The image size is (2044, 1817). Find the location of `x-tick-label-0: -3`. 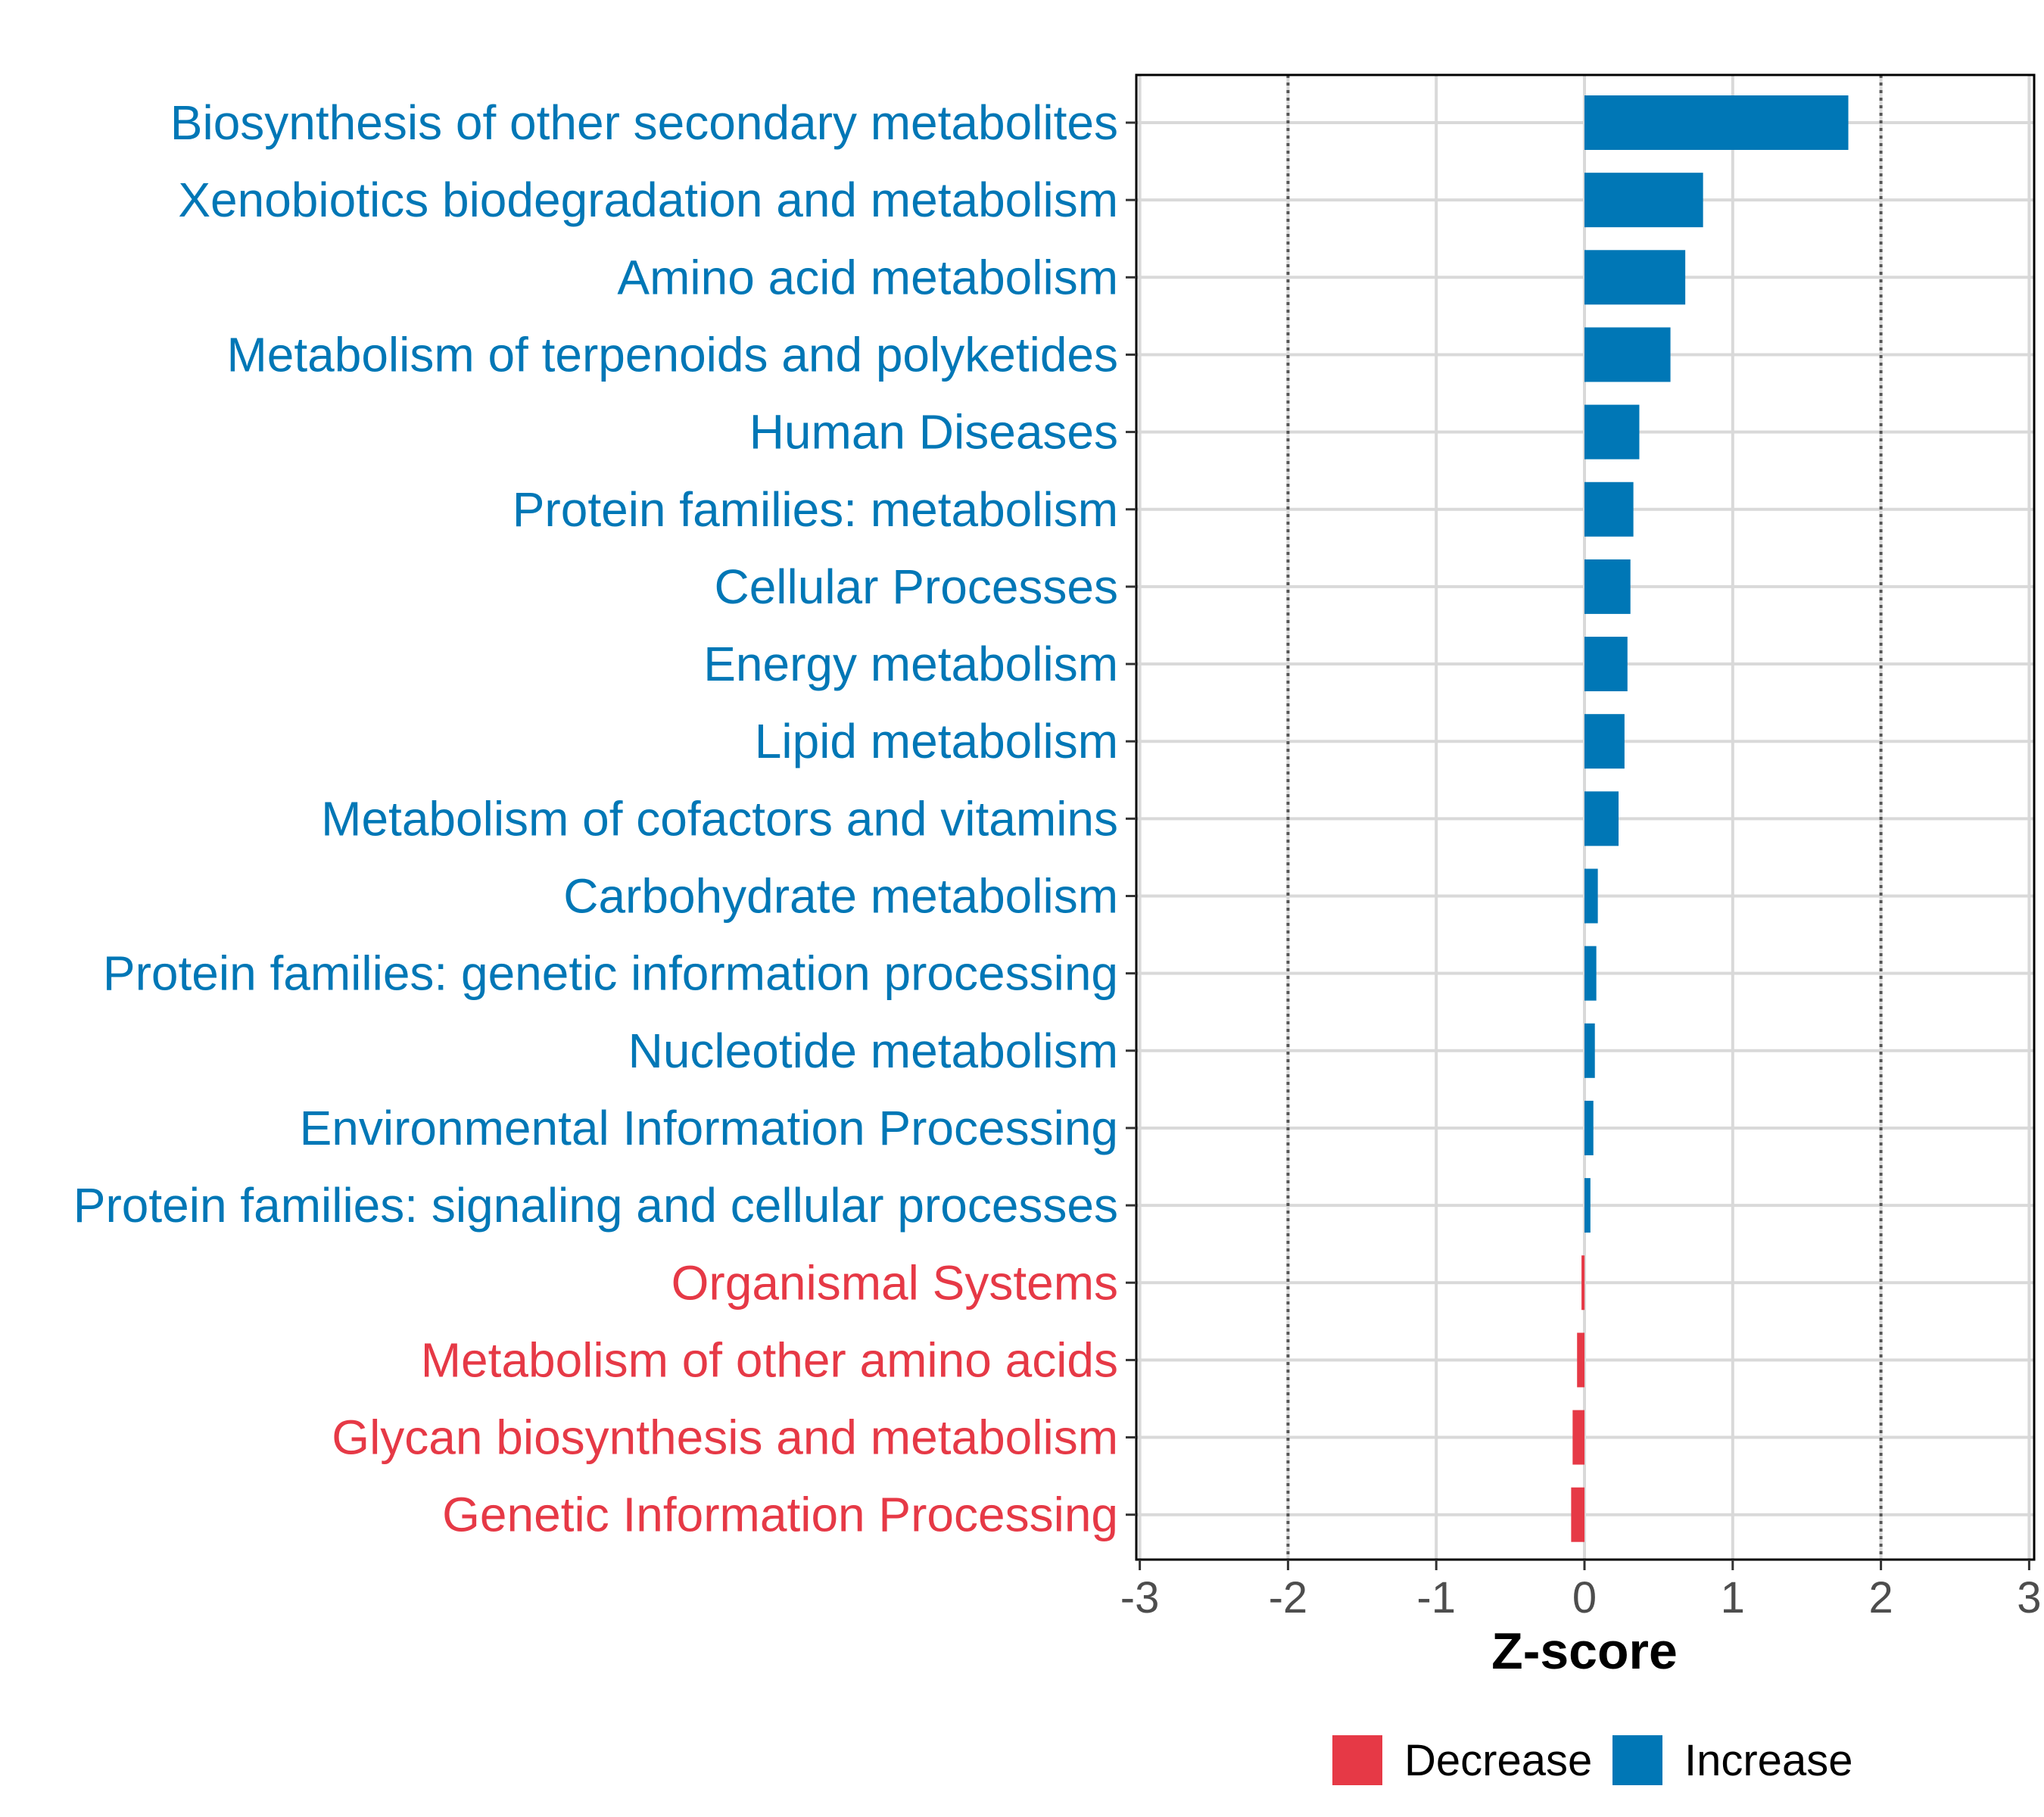

x-tick-label-0: -3 is located at coordinates (1140, 1597).